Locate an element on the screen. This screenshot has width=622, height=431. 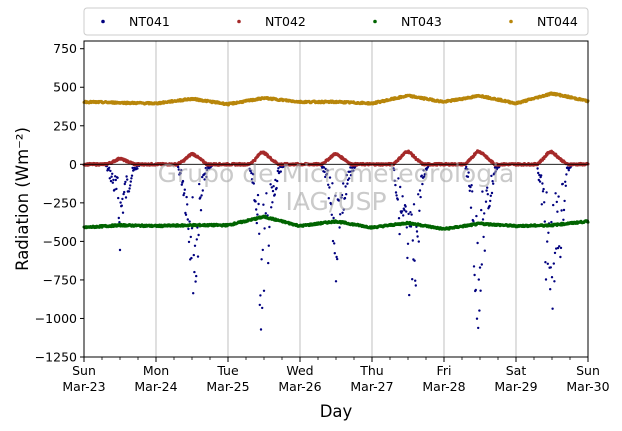
y-tick-label: 500 is located at coordinates (65, 87).